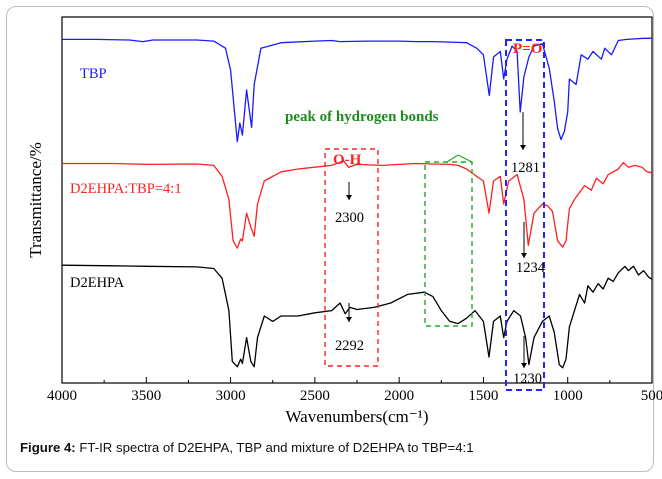 The width and height of the screenshot is (662, 479). What do you see at coordinates (527, 49) in the screenshot?
I see `annotation-0: P=O` at bounding box center [527, 49].